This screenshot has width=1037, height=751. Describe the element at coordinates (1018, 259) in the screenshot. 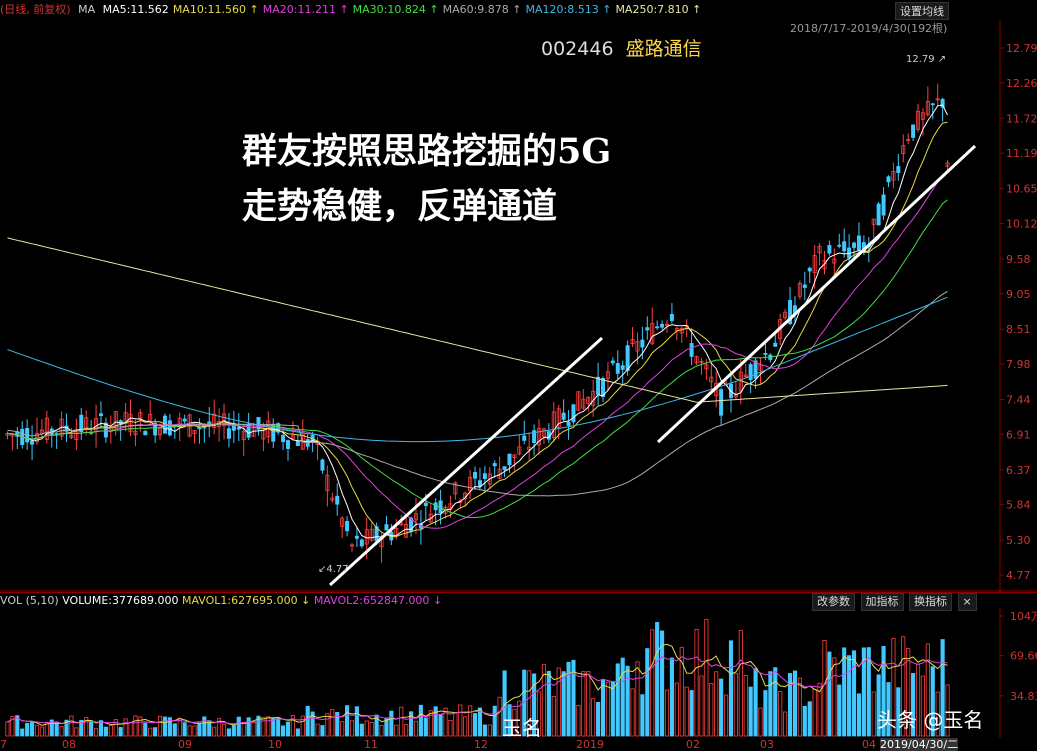

I see `price-tick: 9.58` at that location.